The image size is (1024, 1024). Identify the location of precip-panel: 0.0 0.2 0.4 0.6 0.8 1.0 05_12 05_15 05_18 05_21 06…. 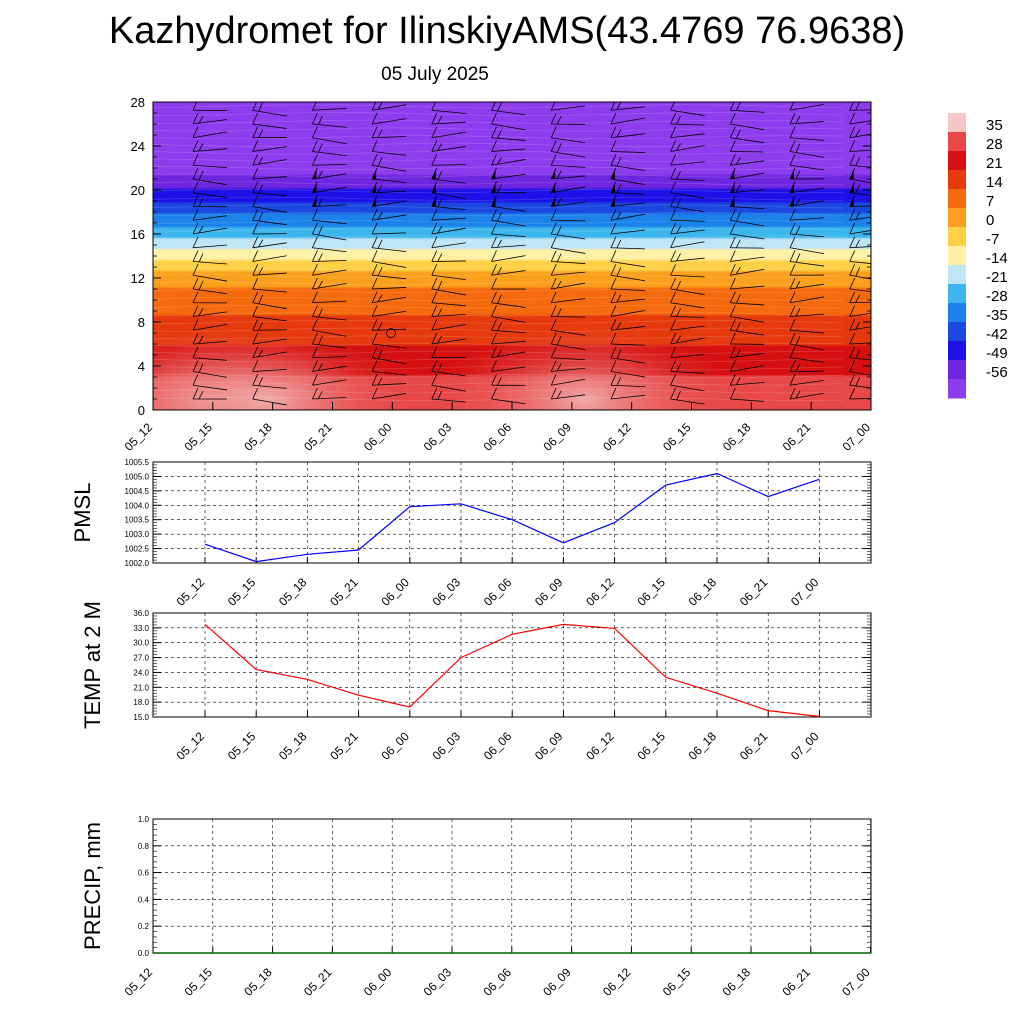
(476, 907).